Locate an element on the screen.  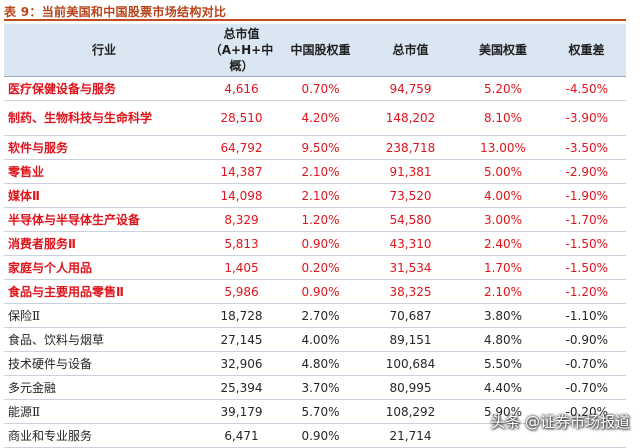
us-weight-cell: 2.10% is located at coordinates (503, 291).